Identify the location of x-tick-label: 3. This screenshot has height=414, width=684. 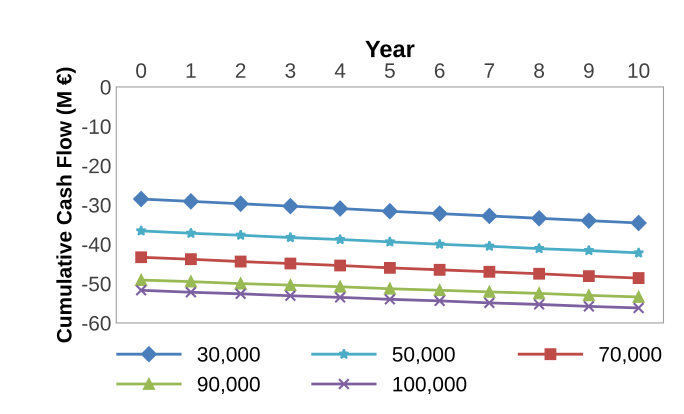
(290, 70).